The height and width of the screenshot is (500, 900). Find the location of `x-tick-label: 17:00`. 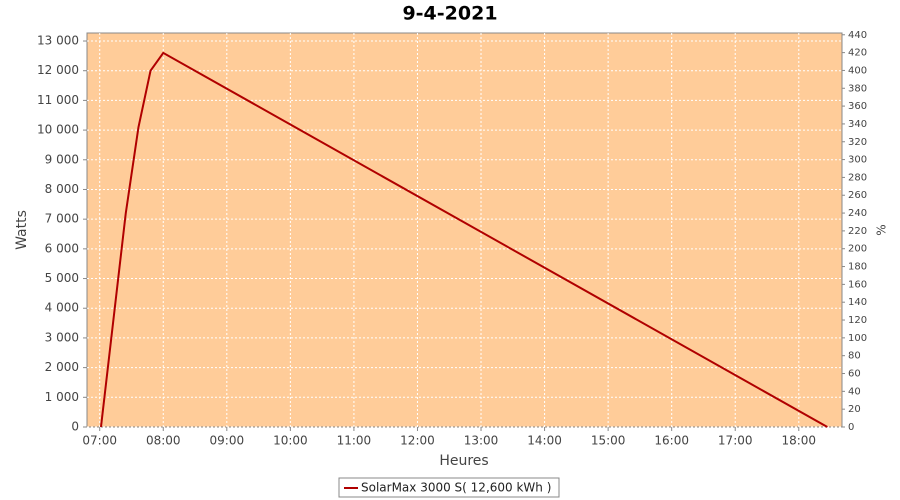

x-tick-label: 17:00 is located at coordinates (735, 441).